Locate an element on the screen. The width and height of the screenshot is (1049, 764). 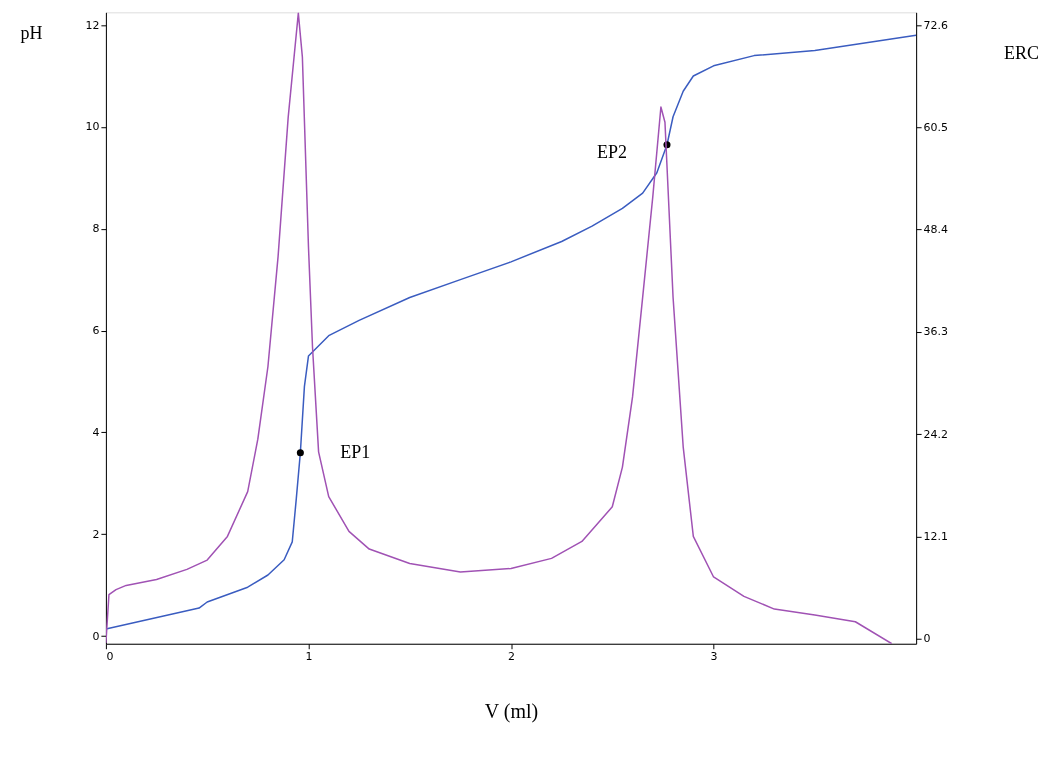
y-tick-label: 2 is located at coordinates (96, 534).